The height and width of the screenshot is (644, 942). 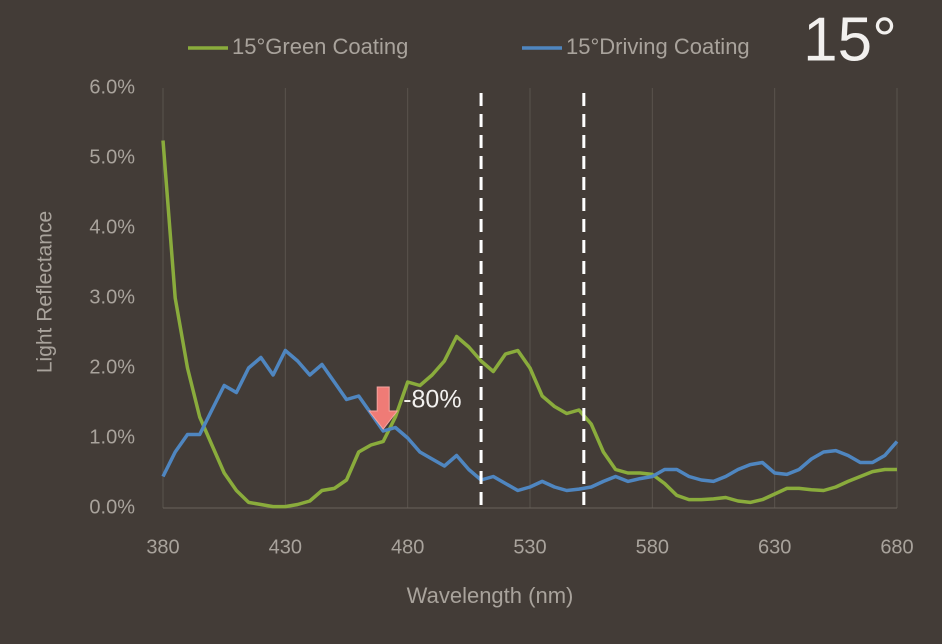 I want to click on legend-label: 15°Driving Coating, so click(x=658, y=46).